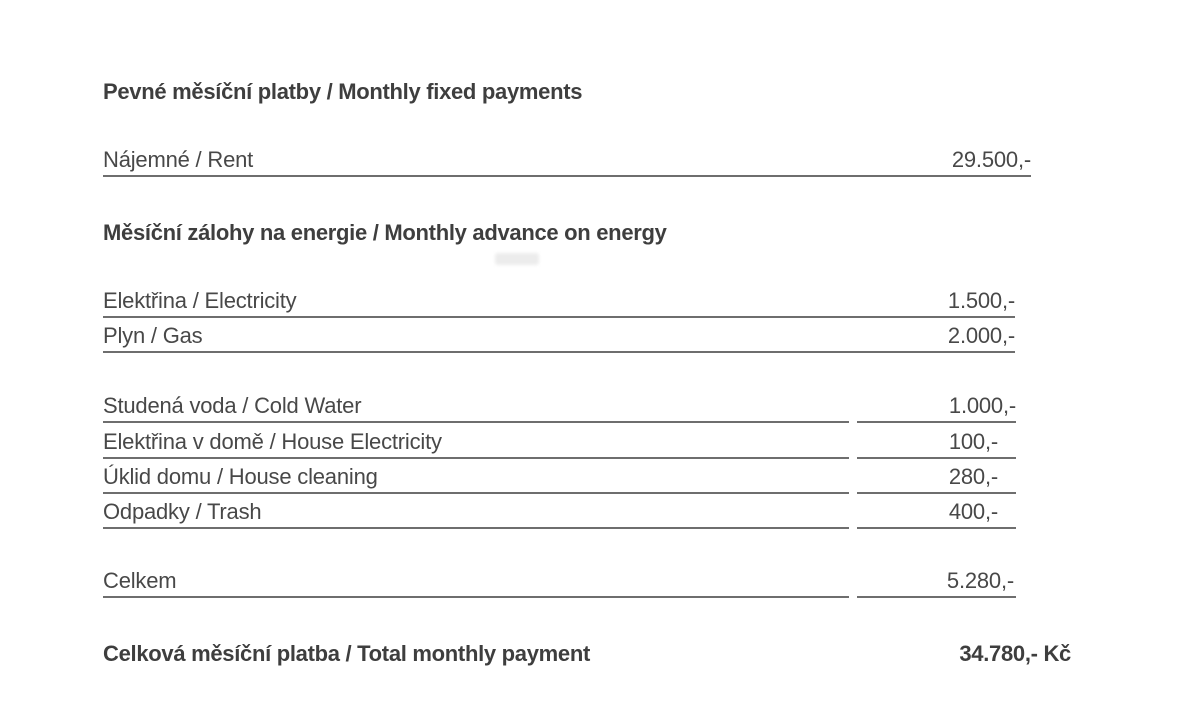  What do you see at coordinates (153, 335) in the screenshot?
I see `row-label: Plyn / Gas` at bounding box center [153, 335].